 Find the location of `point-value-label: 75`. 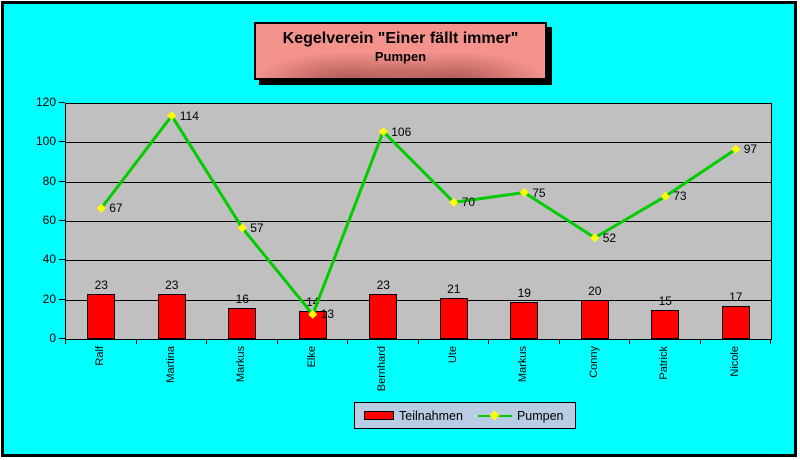

point-value-label: 75 is located at coordinates (539, 192).